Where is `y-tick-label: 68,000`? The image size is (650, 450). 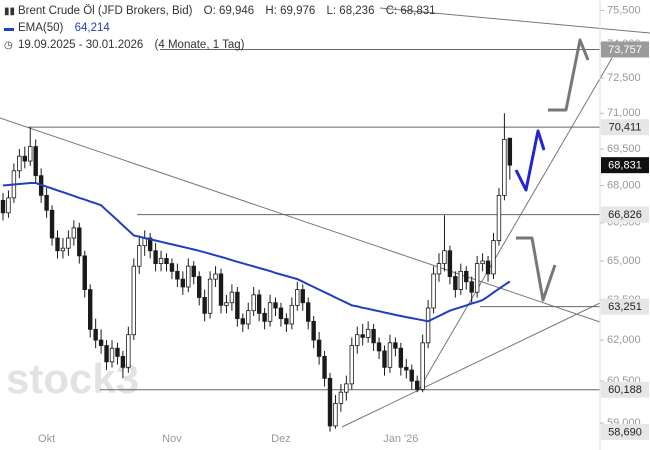
y-tick-label: 68,000 is located at coordinates (624, 185).